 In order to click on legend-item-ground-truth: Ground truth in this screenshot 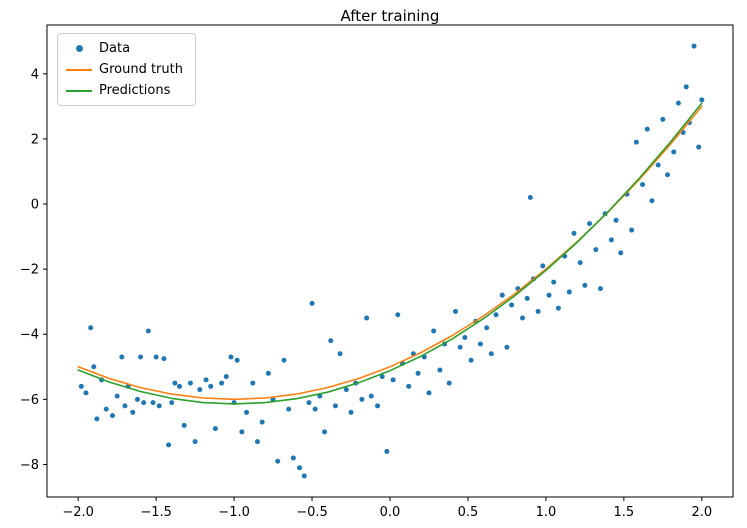, I will do `click(124, 69)`.